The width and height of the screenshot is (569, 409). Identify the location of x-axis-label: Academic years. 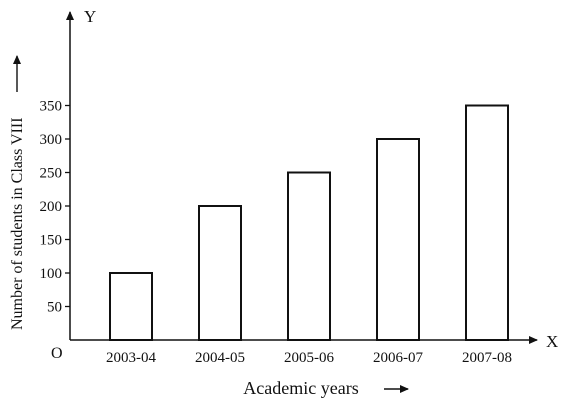
(300, 388).